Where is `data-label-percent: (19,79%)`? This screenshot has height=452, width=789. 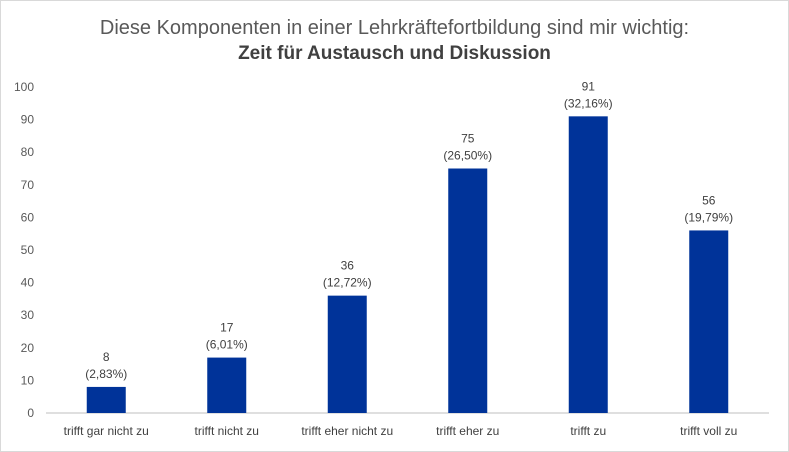
data-label-percent: (19,79%) is located at coordinates (708, 217).